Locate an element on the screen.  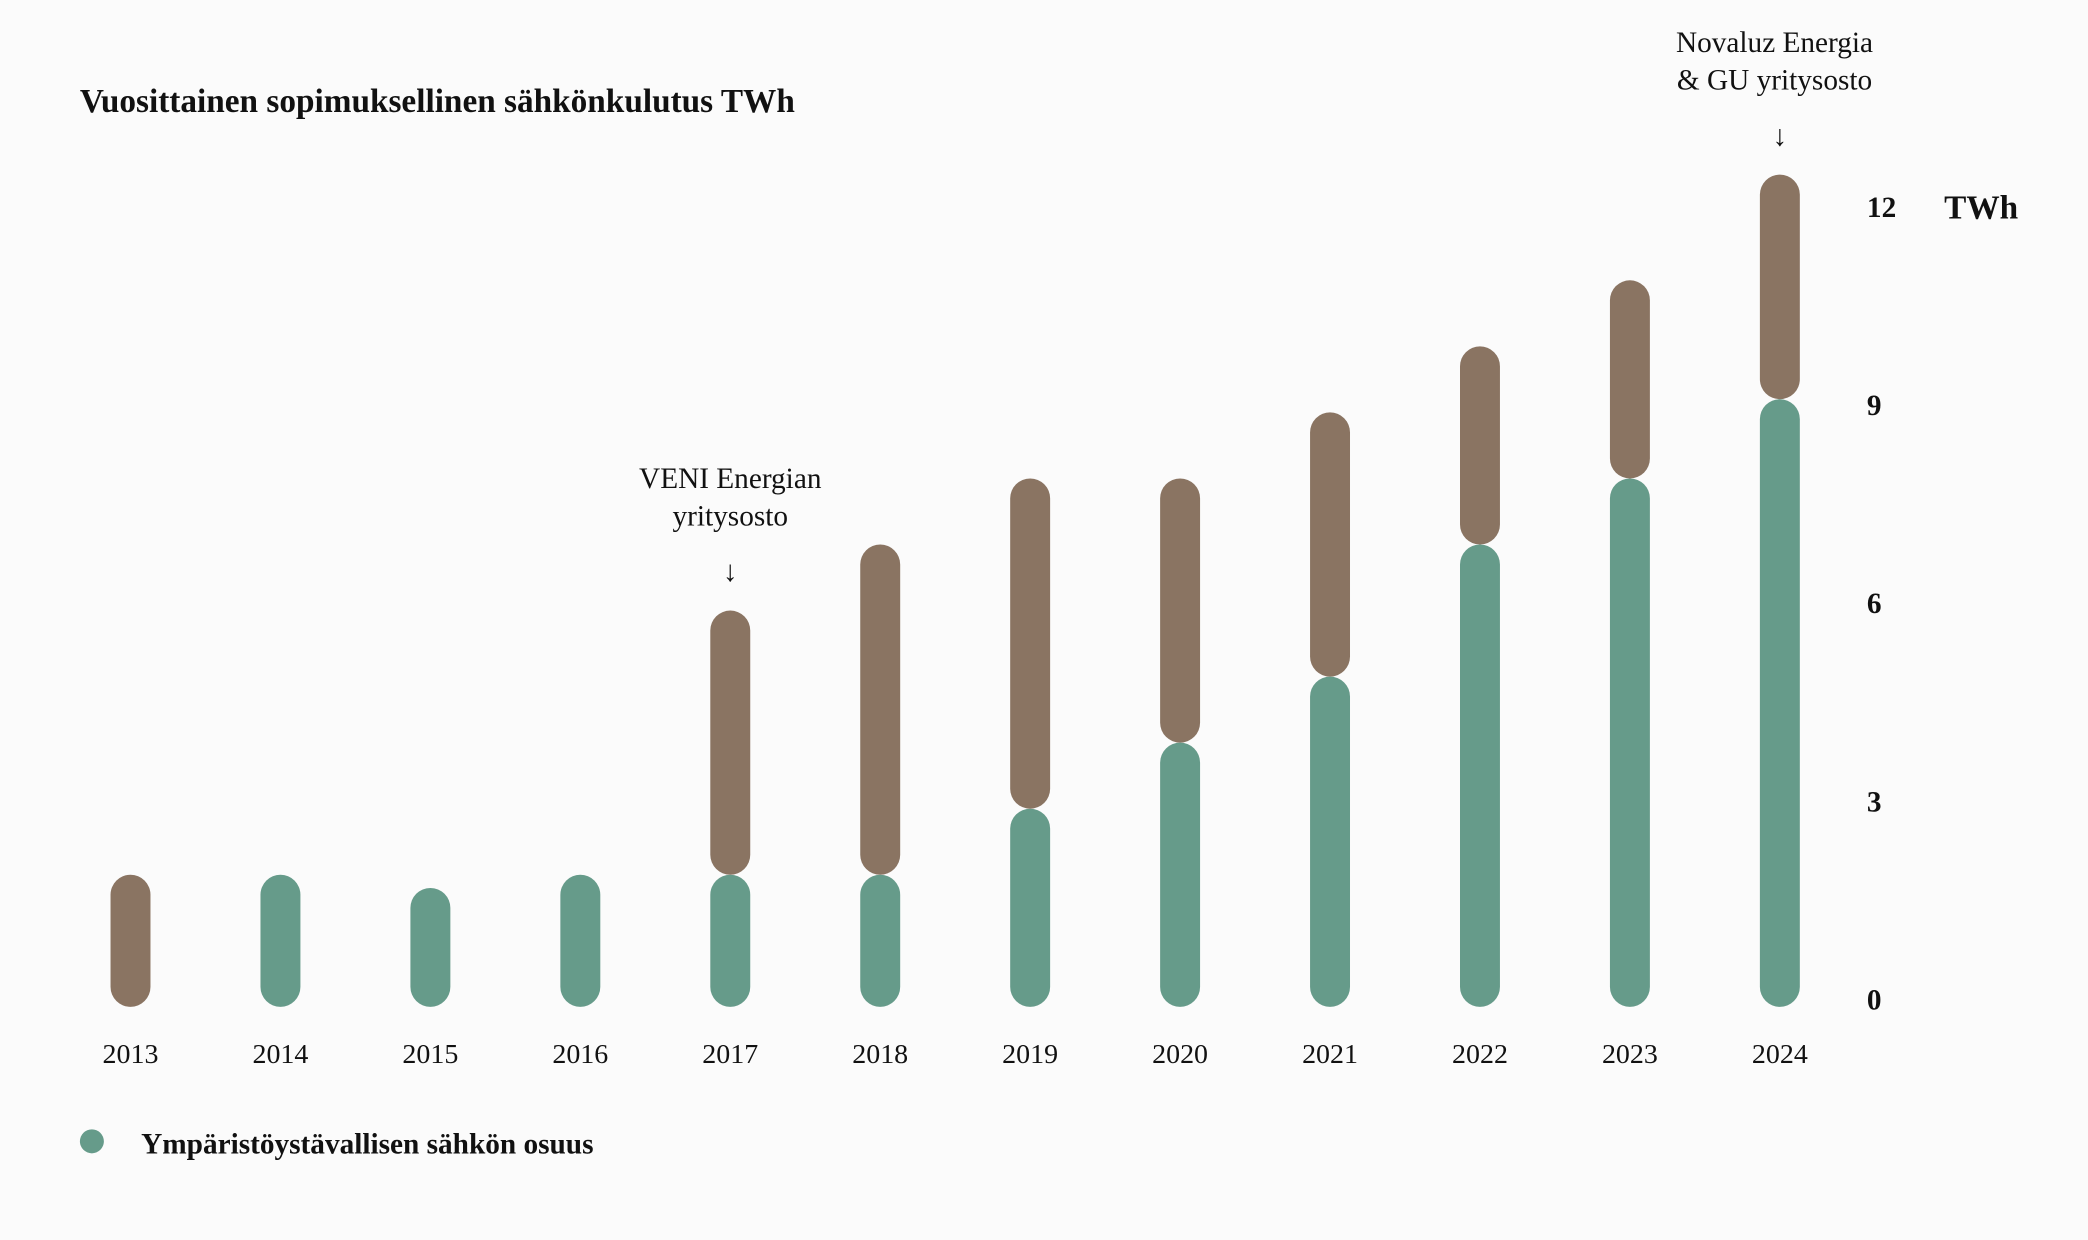
x-tick-label: 2014 is located at coordinates (280, 1054).